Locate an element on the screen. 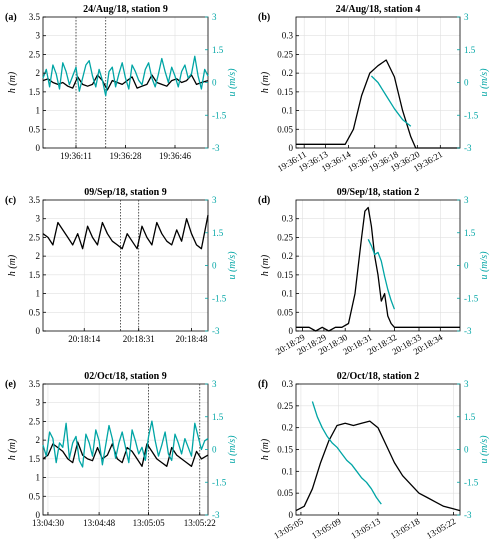 The width and height of the screenshot is (493, 550). x-tick-label: 13:04:48 is located at coordinates (99, 523).